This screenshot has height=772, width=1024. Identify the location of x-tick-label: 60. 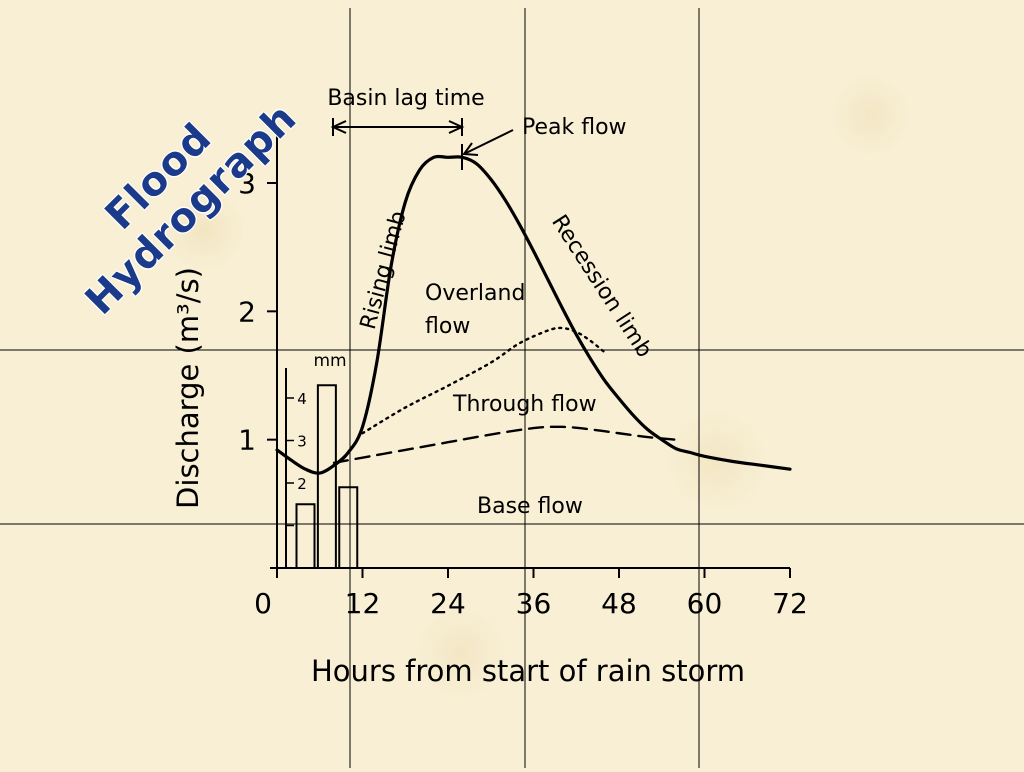
(705, 603).